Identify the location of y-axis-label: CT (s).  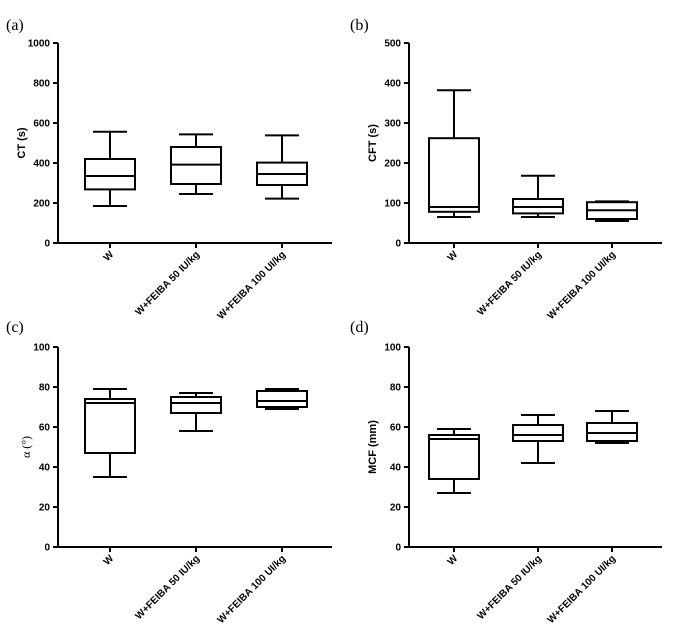
(22, 143).